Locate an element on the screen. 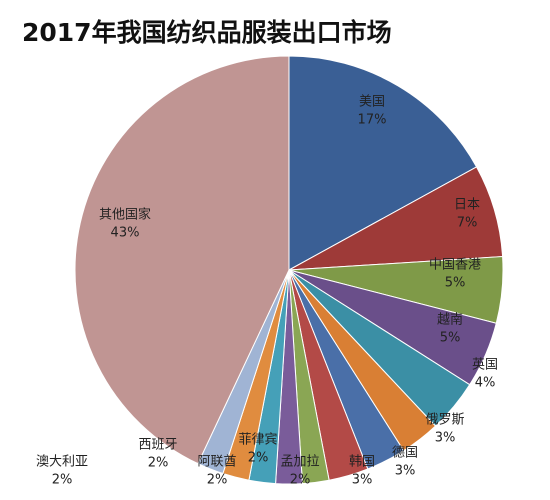 Image resolution: width=550 pixels, height=500 pixels. slice-value-label: 43% is located at coordinates (125, 233).